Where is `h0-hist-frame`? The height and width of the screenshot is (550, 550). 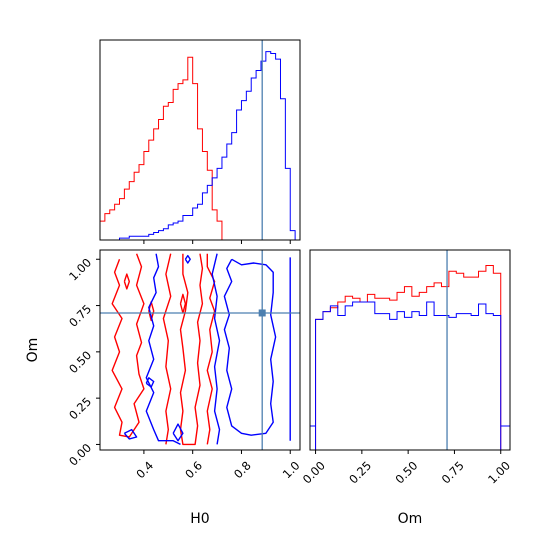 h0-hist-frame is located at coordinates (200, 140).